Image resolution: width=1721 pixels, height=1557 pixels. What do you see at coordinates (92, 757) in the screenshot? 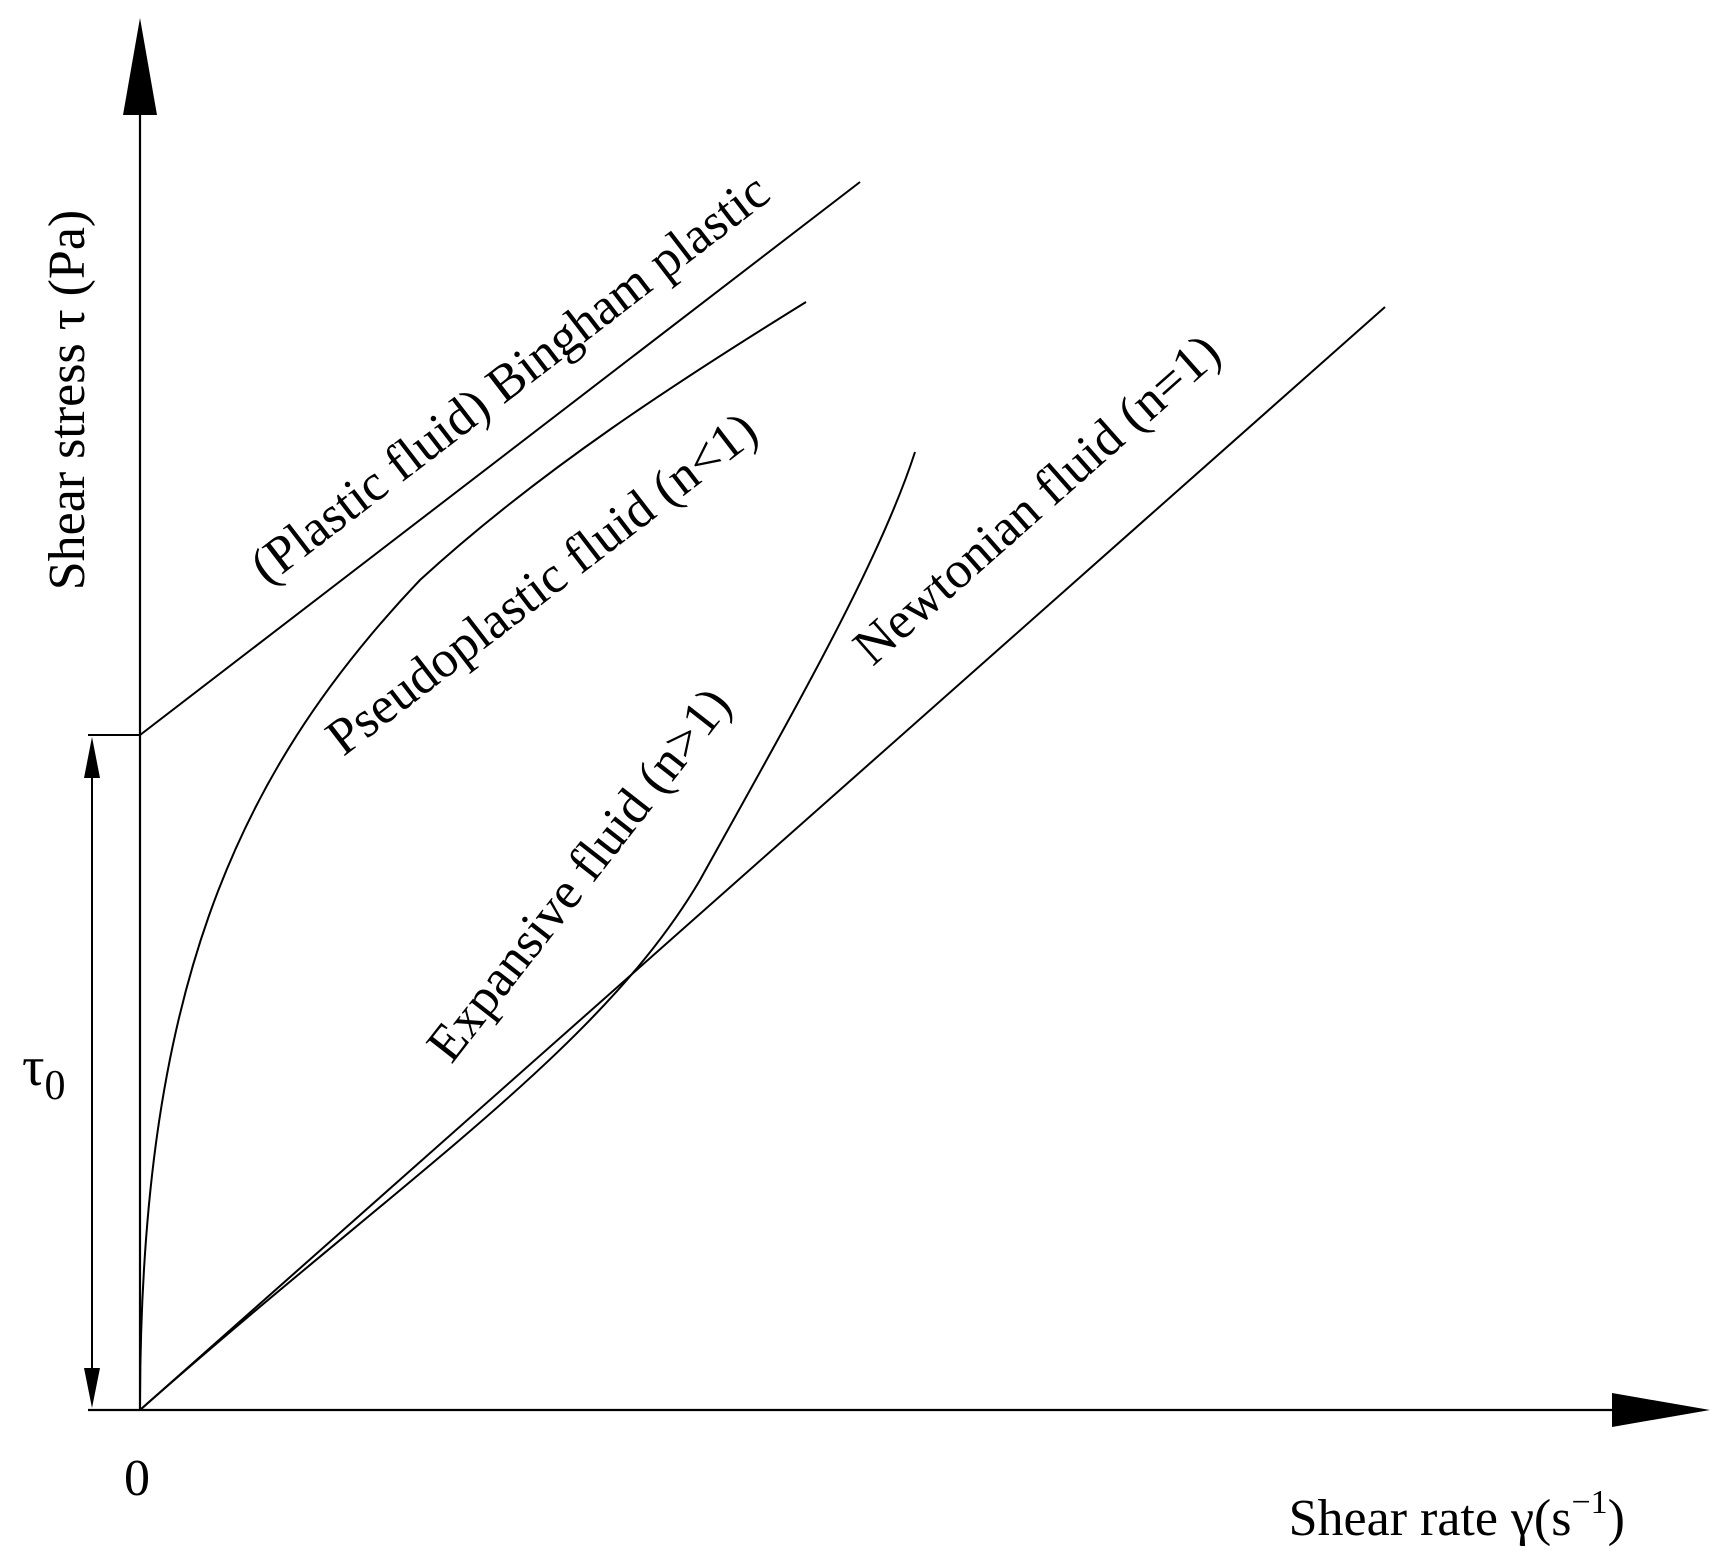
I see `yield-stress-arrow-up` at bounding box center [92, 757].